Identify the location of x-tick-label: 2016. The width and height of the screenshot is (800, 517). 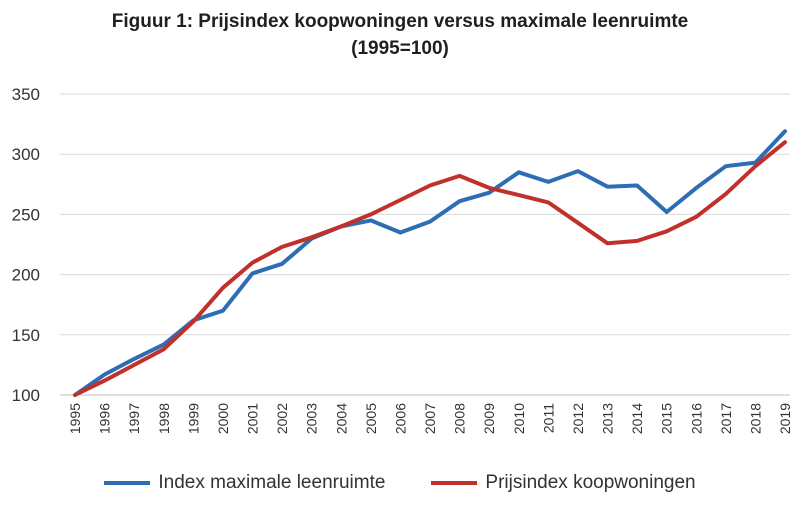
(696, 418).